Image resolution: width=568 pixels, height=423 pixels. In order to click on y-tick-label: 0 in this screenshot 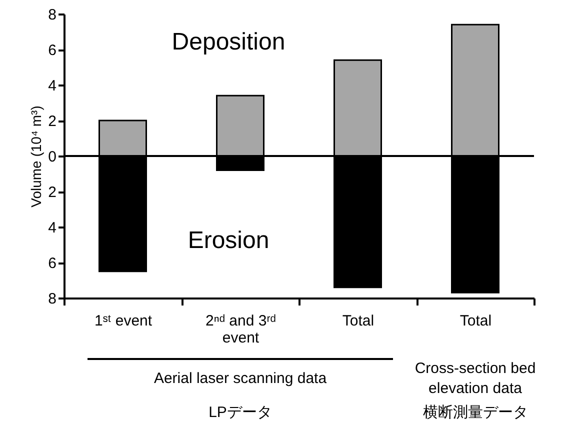, I will do `click(52, 157)`.